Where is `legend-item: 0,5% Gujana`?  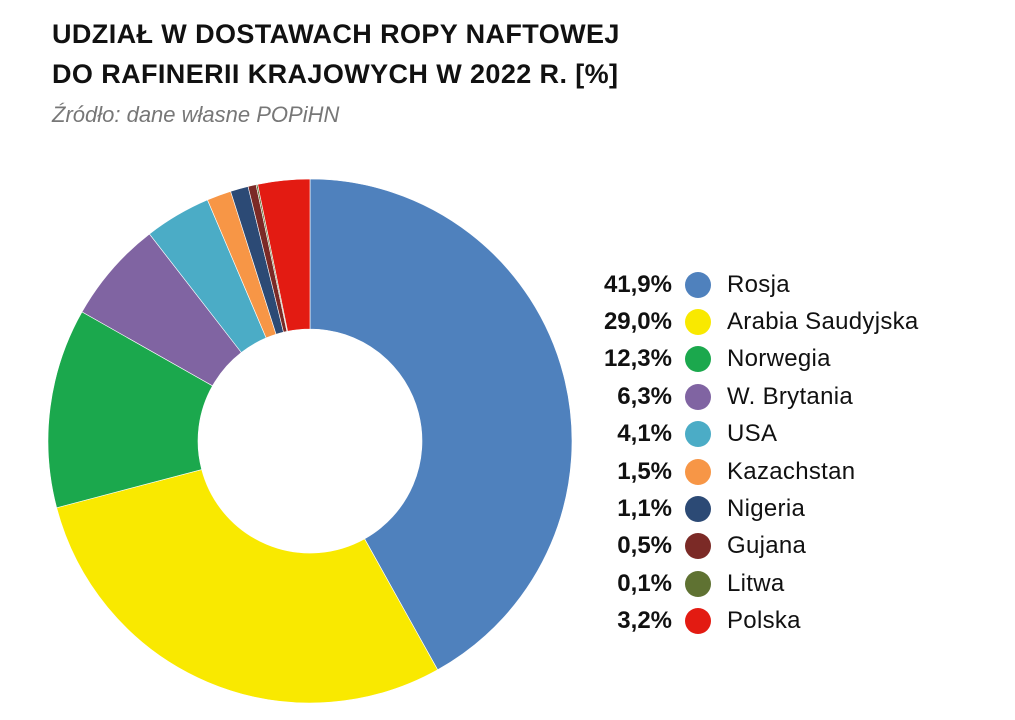 legend-item: 0,5% Gujana is located at coordinates (739, 546).